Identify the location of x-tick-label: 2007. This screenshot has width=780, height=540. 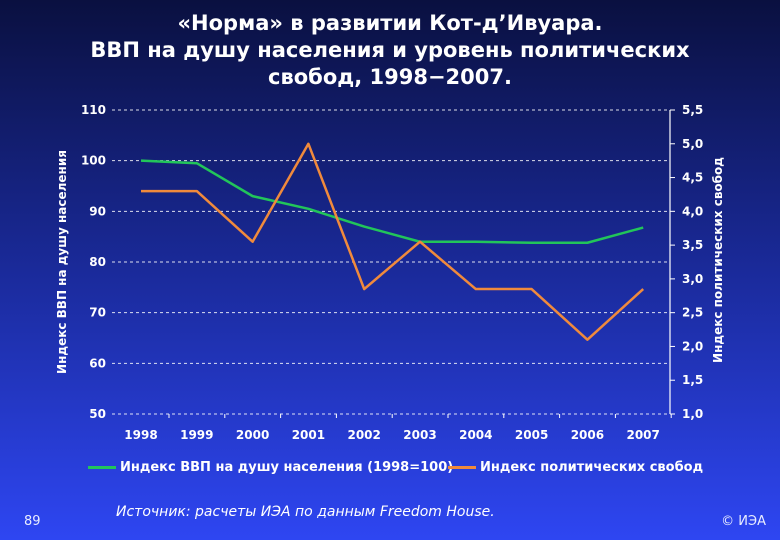
(642, 435).